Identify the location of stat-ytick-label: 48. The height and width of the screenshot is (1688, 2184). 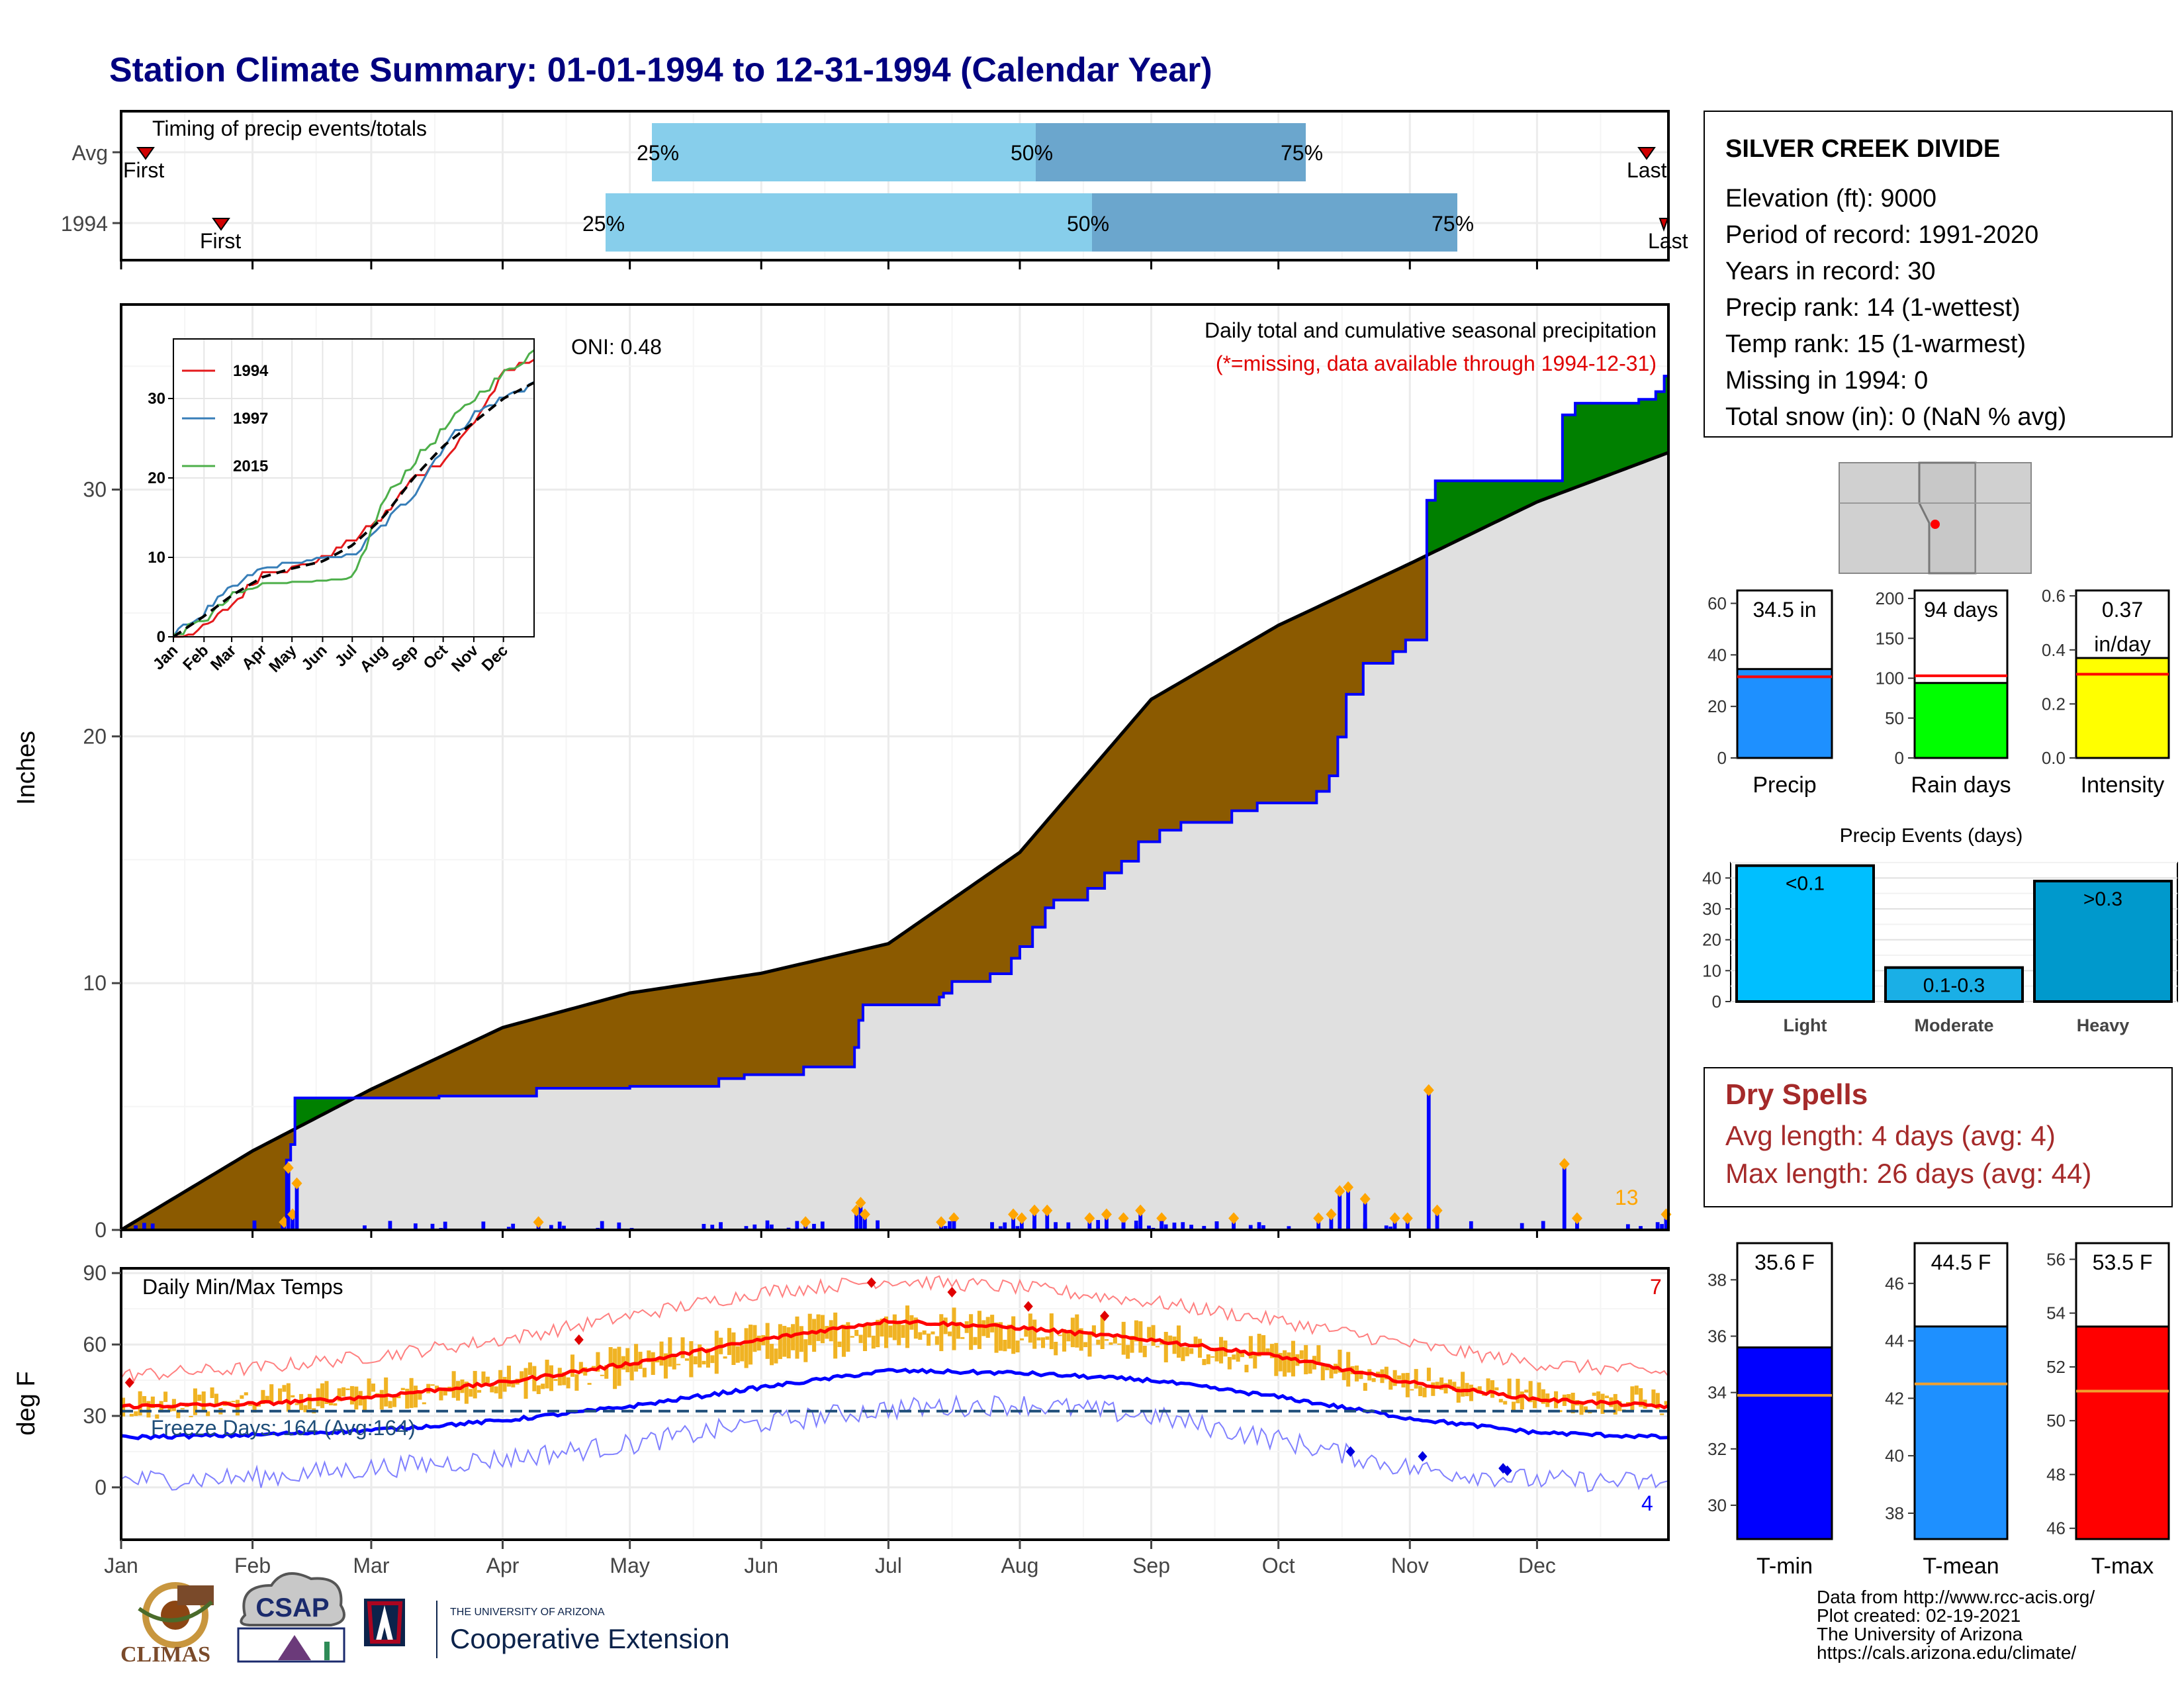
(2056, 1474).